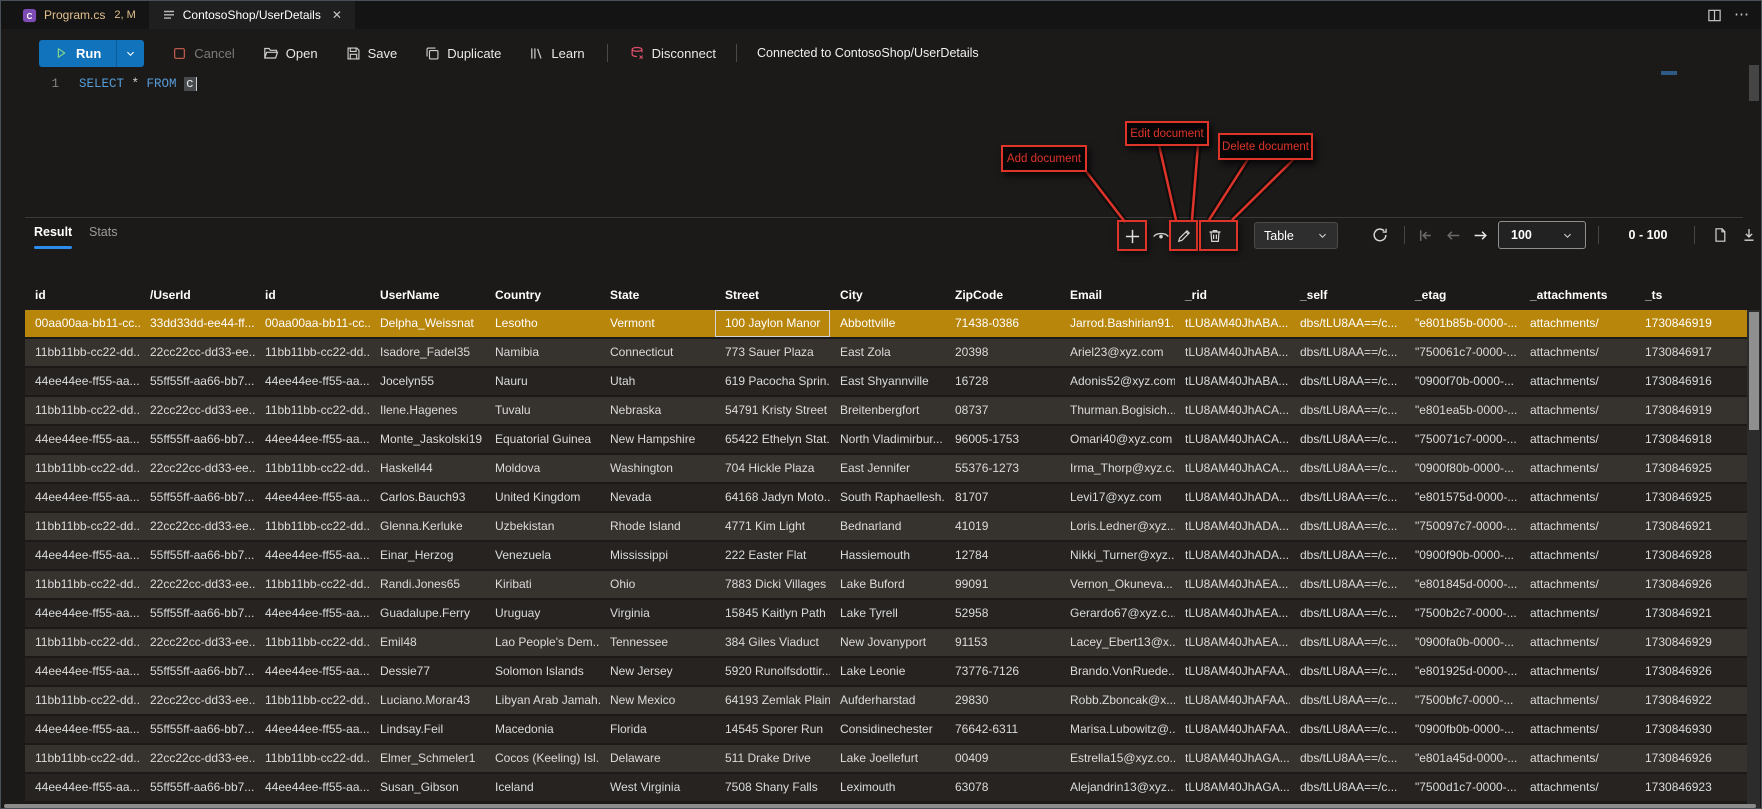 The height and width of the screenshot is (809, 1762). Describe the element at coordinates (412, 729) in the screenshot. I see `table-cell: Lindsay.Feil` at that location.